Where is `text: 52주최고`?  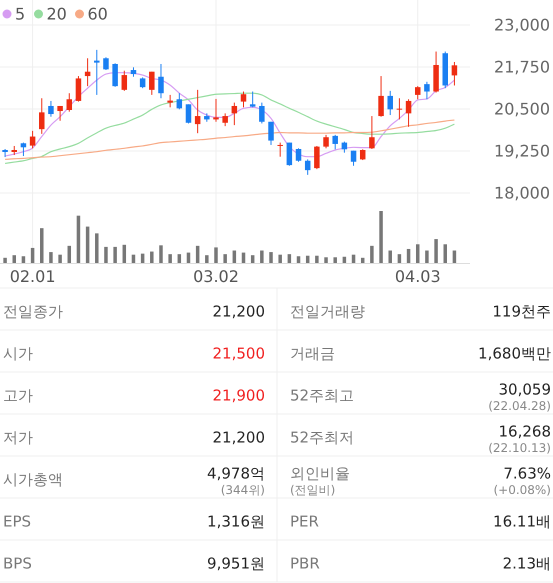
text: 52주최고 is located at coordinates (322, 395).